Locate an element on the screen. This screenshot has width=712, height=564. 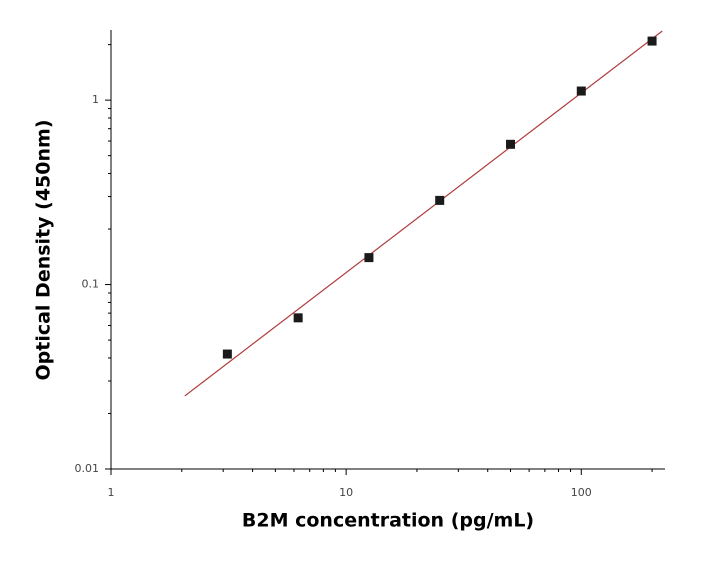
y-tick-label: 0.1 is located at coordinates (91, 284).